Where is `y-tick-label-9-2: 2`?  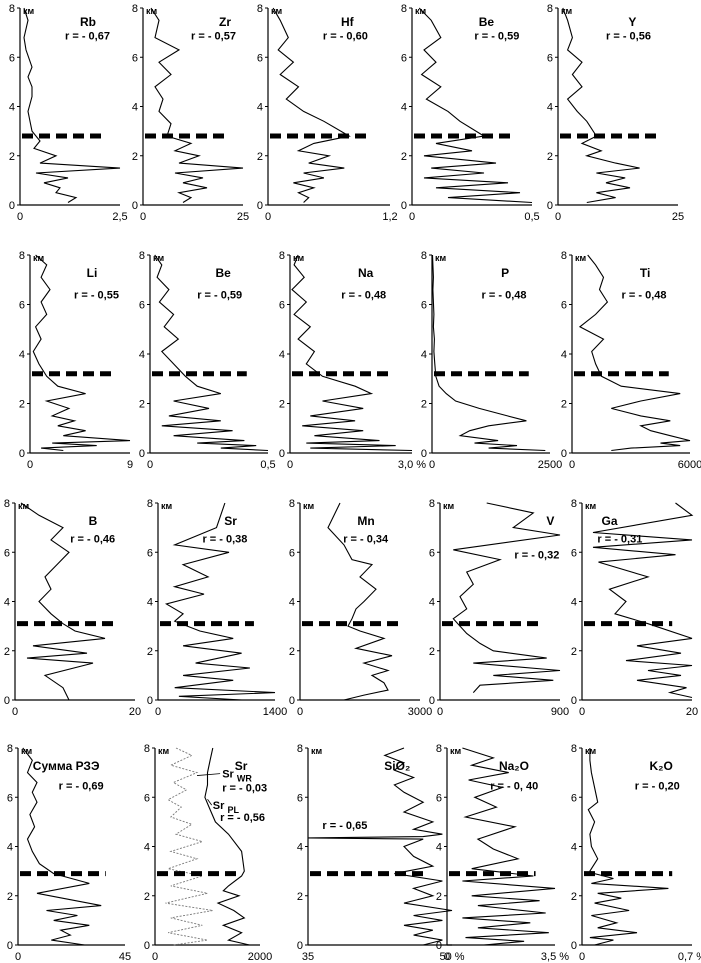
y-tick-label-9-2: 2 is located at coordinates (564, 405).